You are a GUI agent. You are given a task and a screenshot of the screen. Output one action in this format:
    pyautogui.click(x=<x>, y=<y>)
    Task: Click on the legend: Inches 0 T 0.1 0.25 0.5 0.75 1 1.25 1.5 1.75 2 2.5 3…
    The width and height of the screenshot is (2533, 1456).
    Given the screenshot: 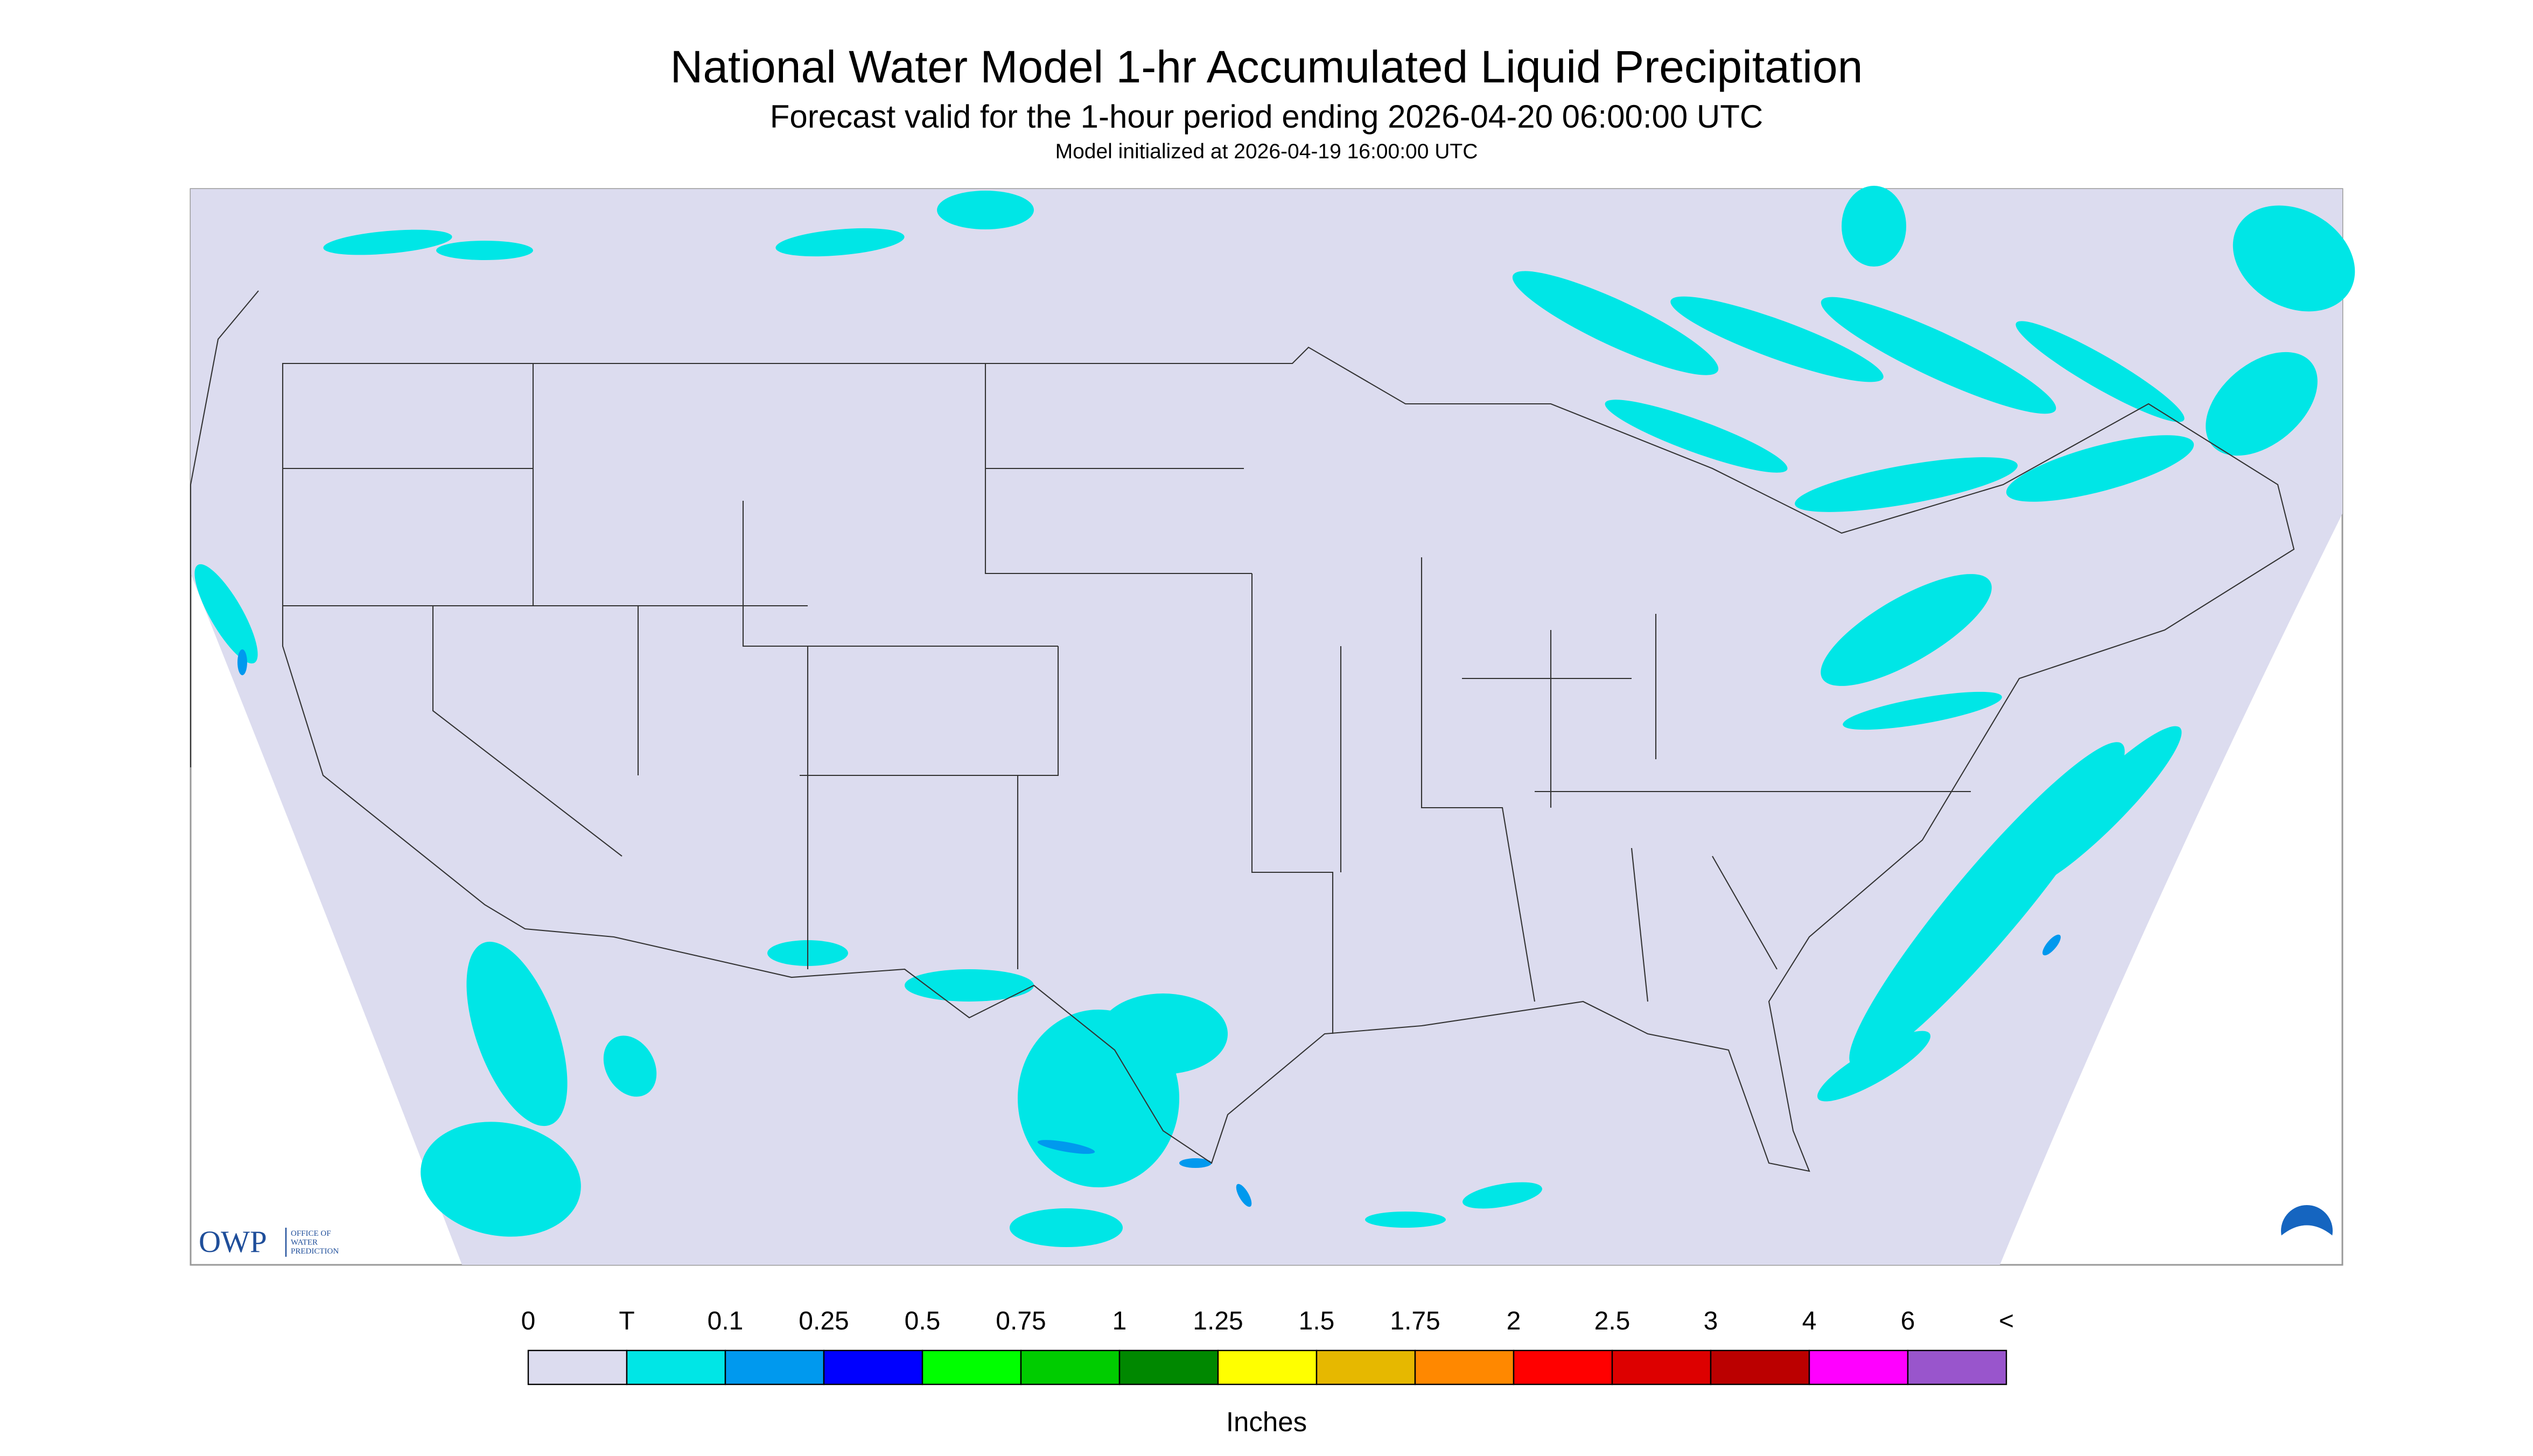 What is the action you would take?
    pyautogui.click(x=1267, y=1372)
    